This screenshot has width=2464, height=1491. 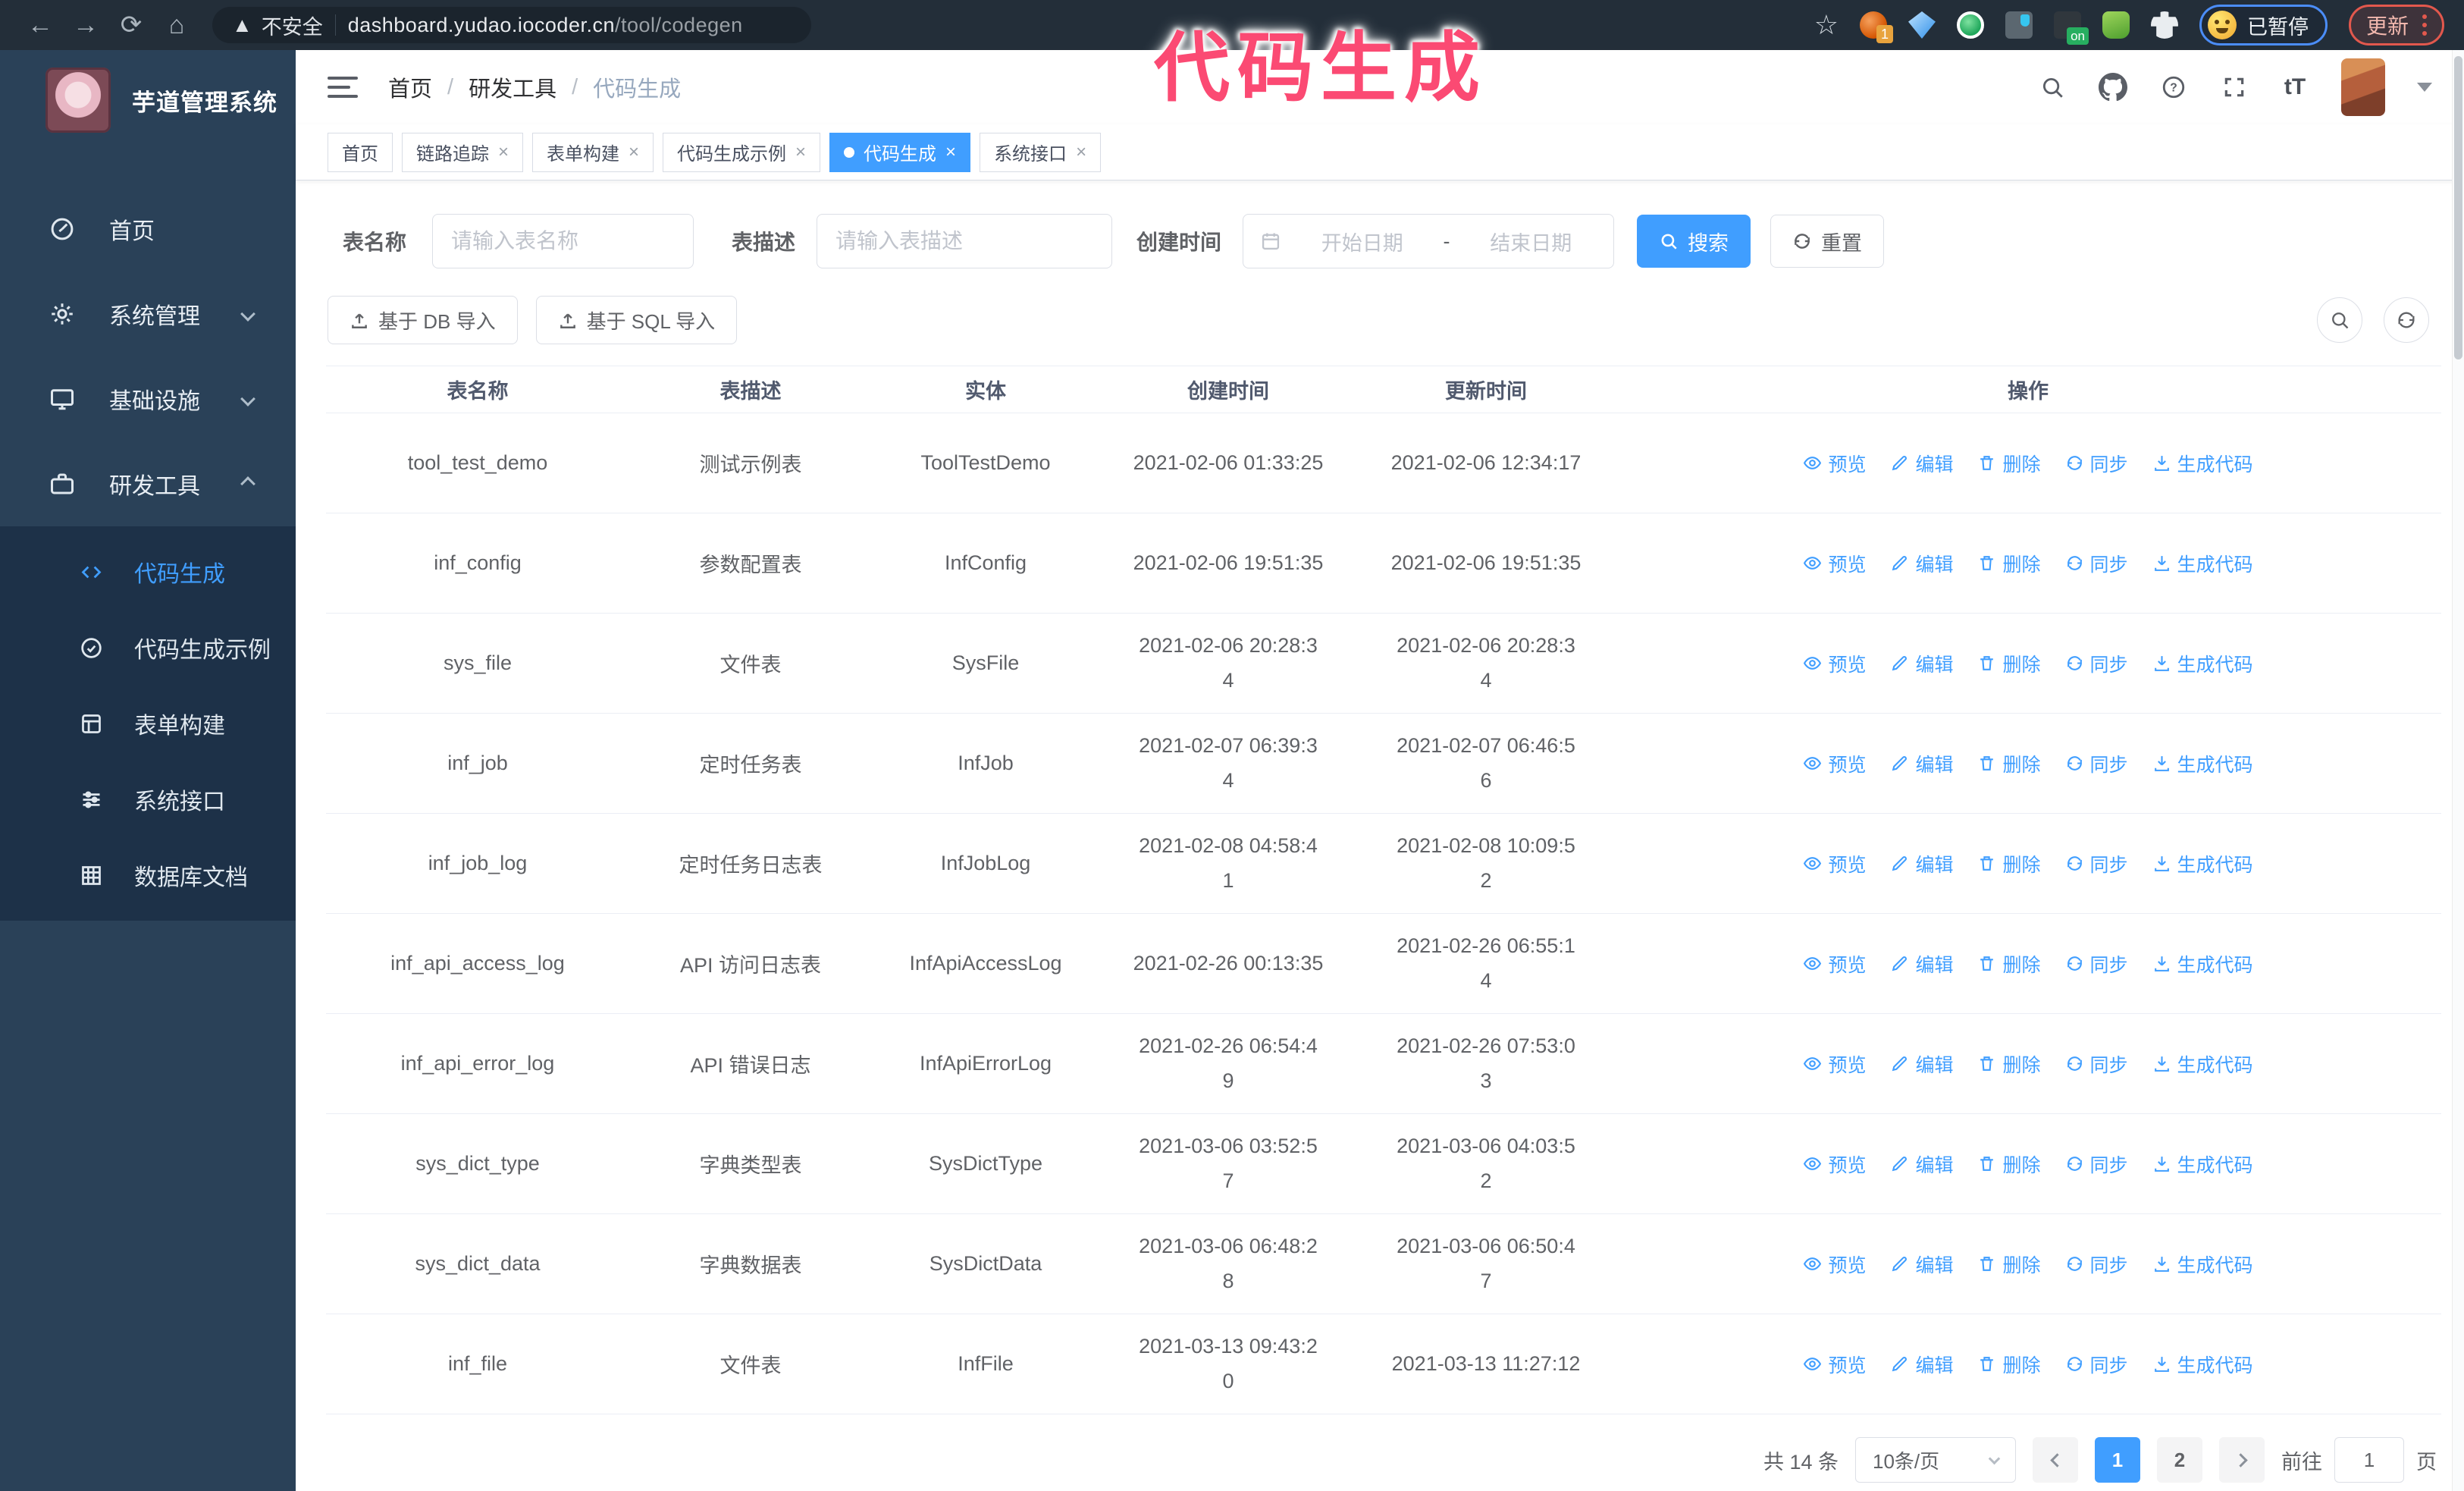 What do you see at coordinates (148, 229) in the screenshot?
I see `sidebar-item-home: 首页` at bounding box center [148, 229].